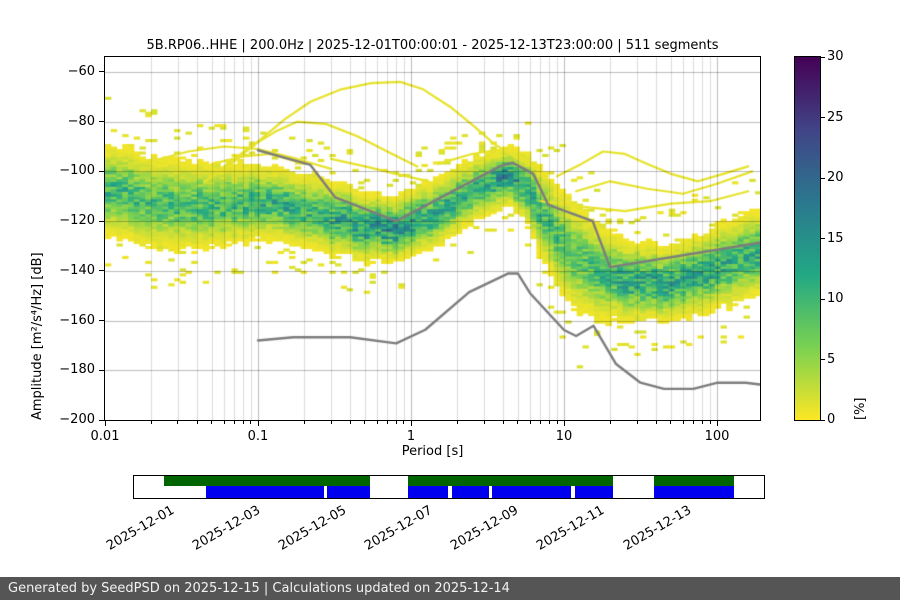 The height and width of the screenshot is (600, 900). Describe the element at coordinates (835, 177) in the screenshot. I see `colorbar-tick-label: 20` at that location.